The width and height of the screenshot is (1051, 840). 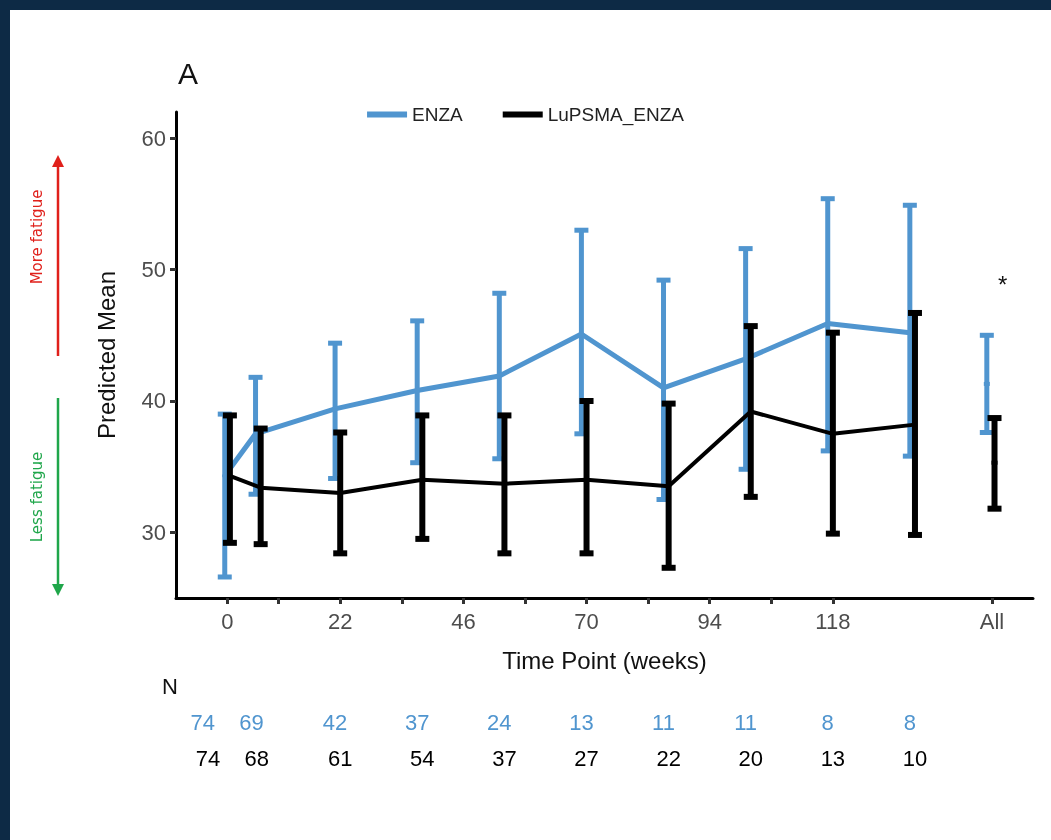 I want to click on legend-label: LuPSMA_ENZA, so click(x=616, y=115).